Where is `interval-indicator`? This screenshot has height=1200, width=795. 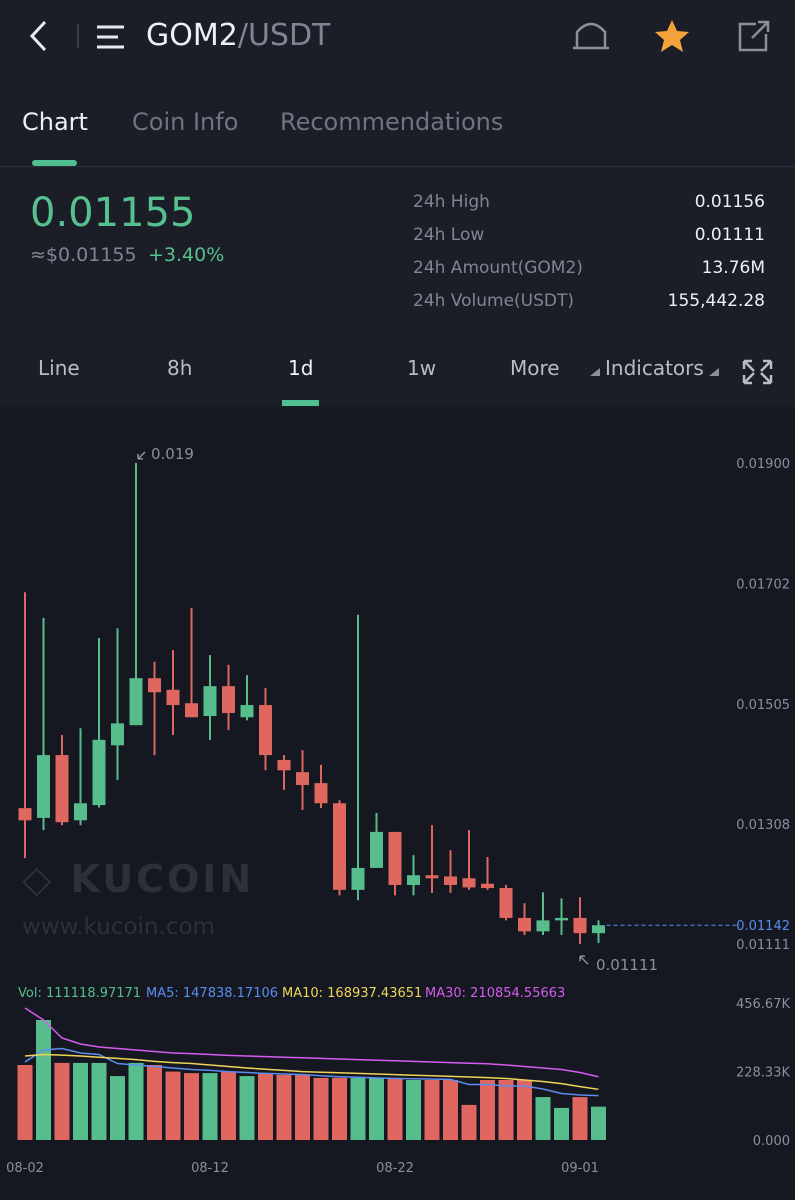 interval-indicator is located at coordinates (300, 403).